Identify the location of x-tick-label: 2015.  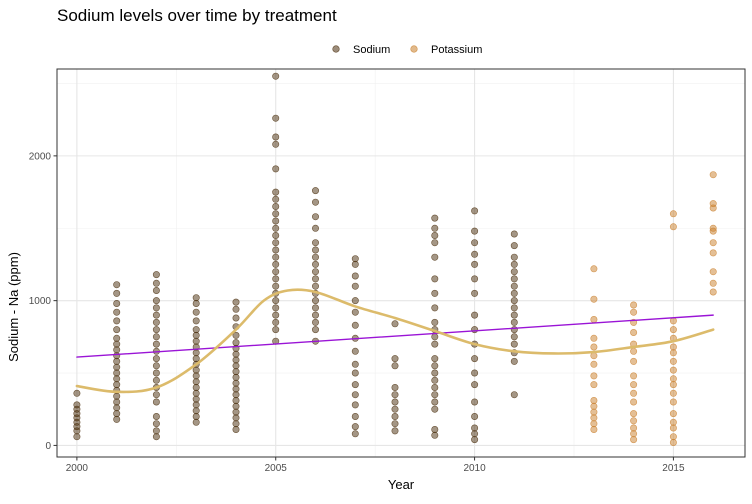
(673, 468).